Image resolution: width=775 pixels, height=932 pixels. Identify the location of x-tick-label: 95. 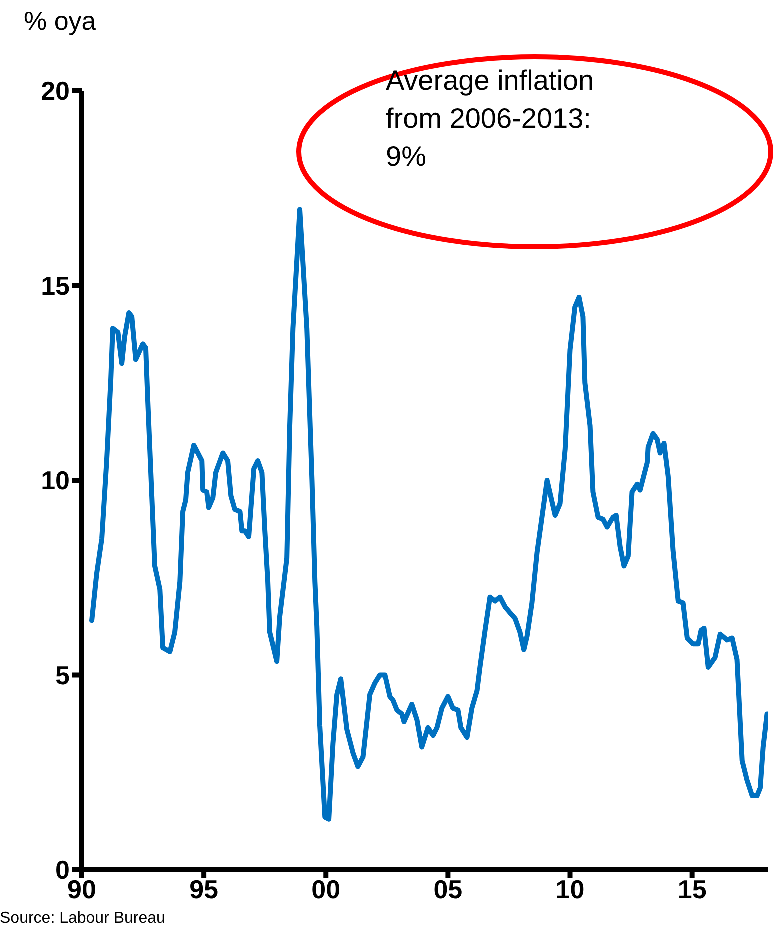
(204, 889).